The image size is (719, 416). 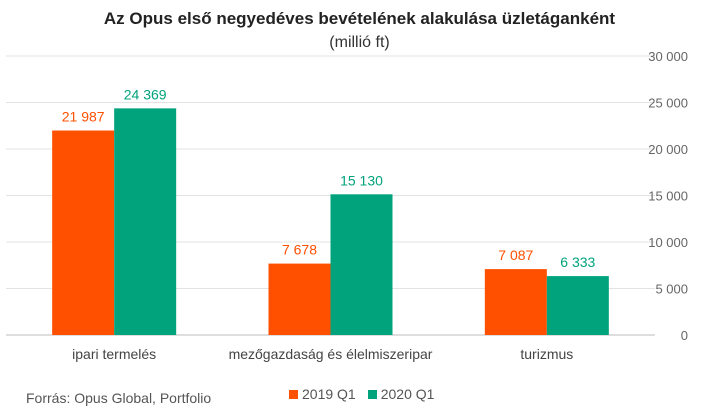 What do you see at coordinates (299, 250) in the screenshot?
I see `data-label: 7 678` at bounding box center [299, 250].